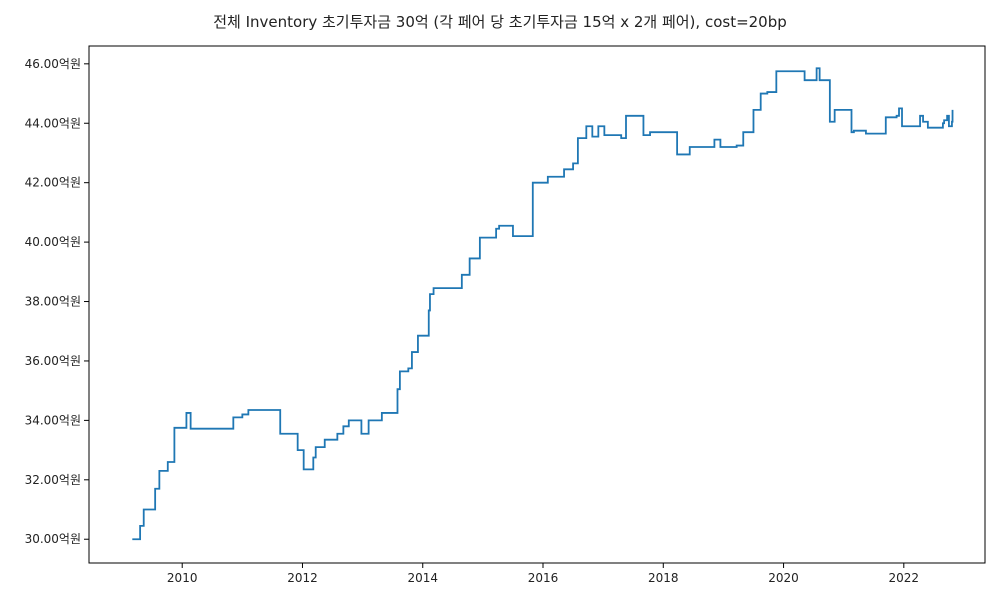  Describe the element at coordinates (182, 578) in the screenshot. I see `x-tick-label: 2010` at that location.